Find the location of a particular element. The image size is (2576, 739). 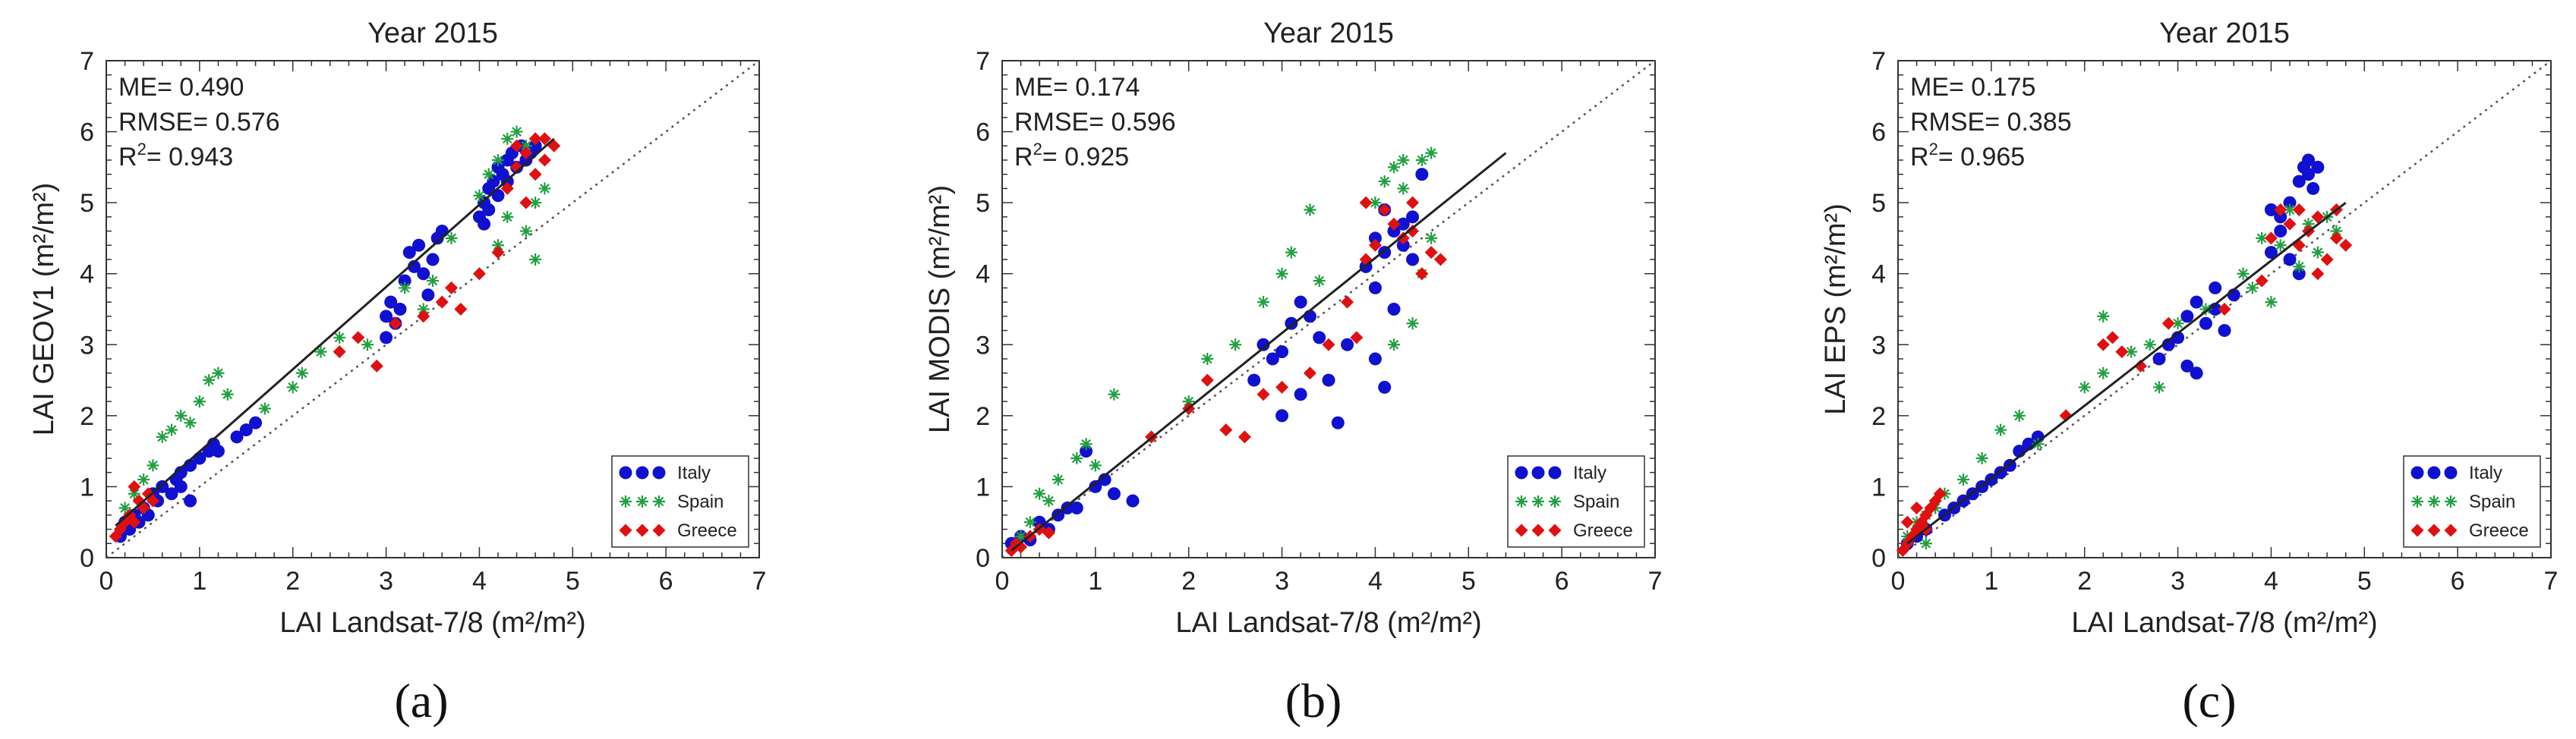

legend-label-spain: Spain is located at coordinates (1596, 502).